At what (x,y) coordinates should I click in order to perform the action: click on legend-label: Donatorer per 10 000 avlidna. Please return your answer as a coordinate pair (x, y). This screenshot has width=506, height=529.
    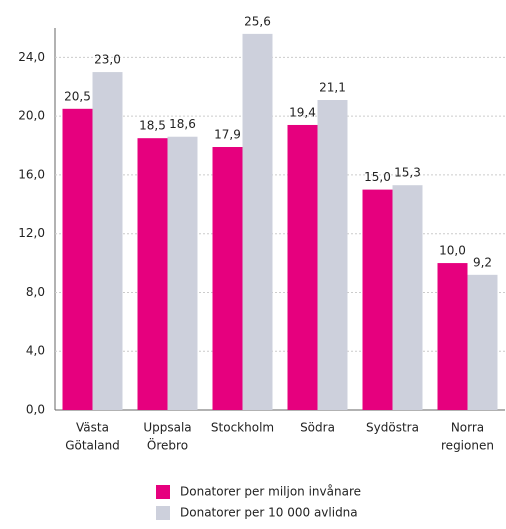
    Looking at the image, I should click on (269, 513).